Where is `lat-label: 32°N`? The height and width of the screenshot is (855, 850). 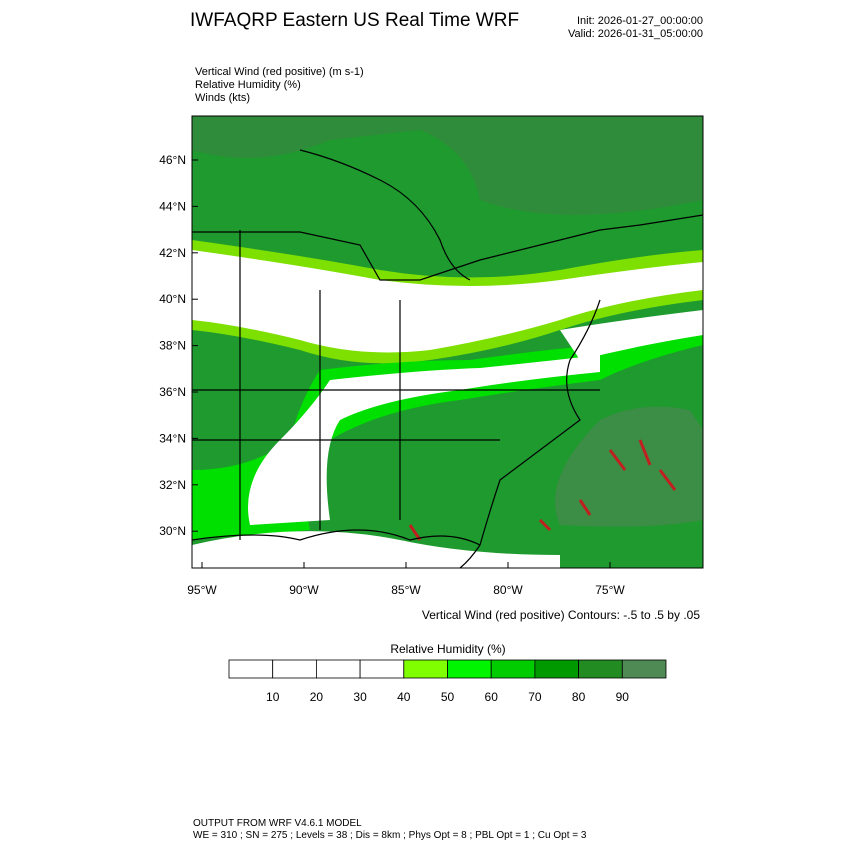 lat-label: 32°N is located at coordinates (172, 485).